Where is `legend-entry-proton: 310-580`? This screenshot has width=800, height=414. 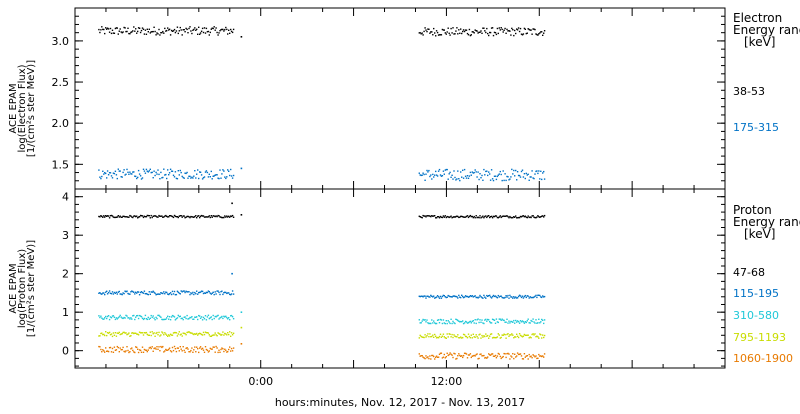 legend-entry-proton: 310-580 is located at coordinates (756, 315).